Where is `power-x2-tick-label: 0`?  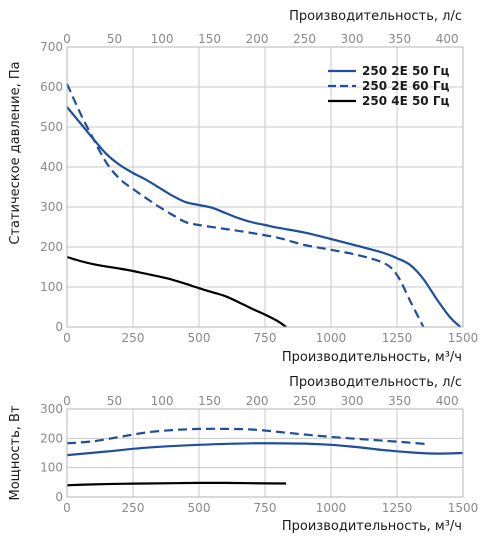 power-x2-tick-label: 0 is located at coordinates (67, 401).